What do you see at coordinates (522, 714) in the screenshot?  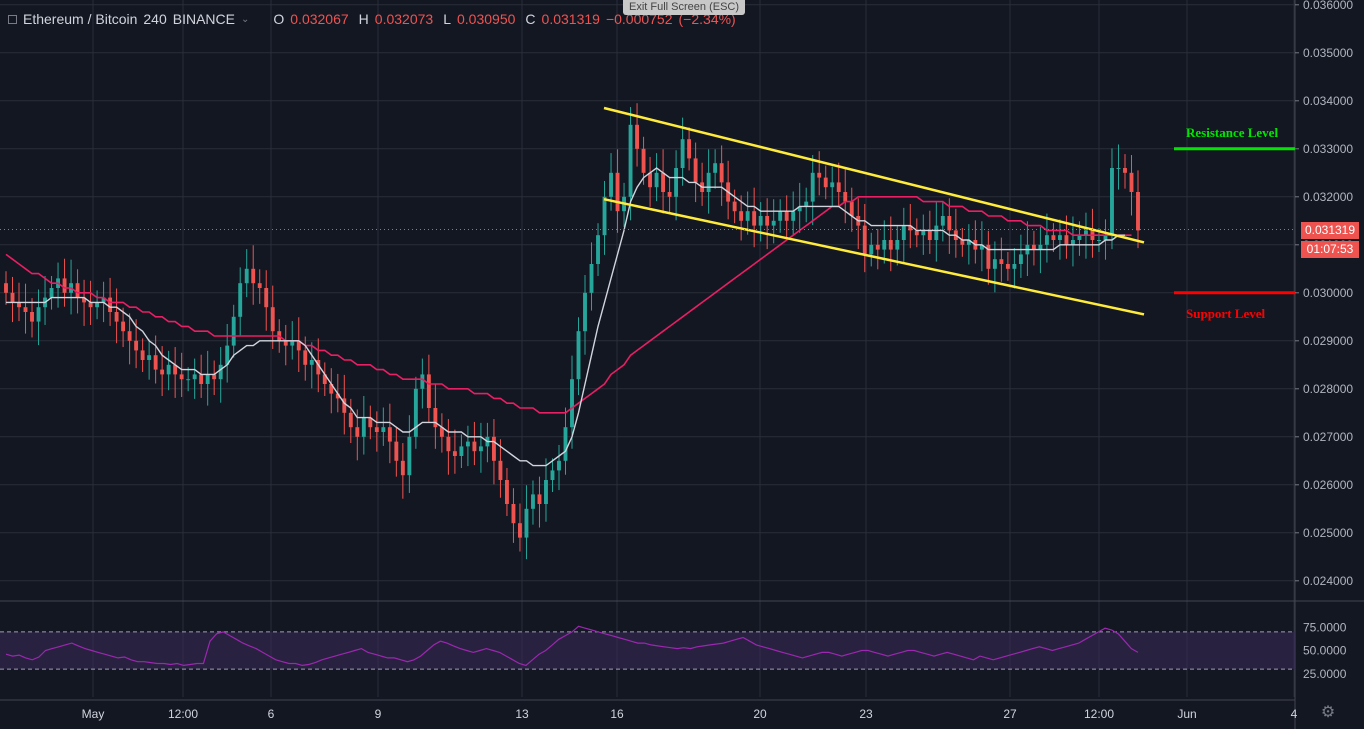 I see `time-tick-label: 13` at bounding box center [522, 714].